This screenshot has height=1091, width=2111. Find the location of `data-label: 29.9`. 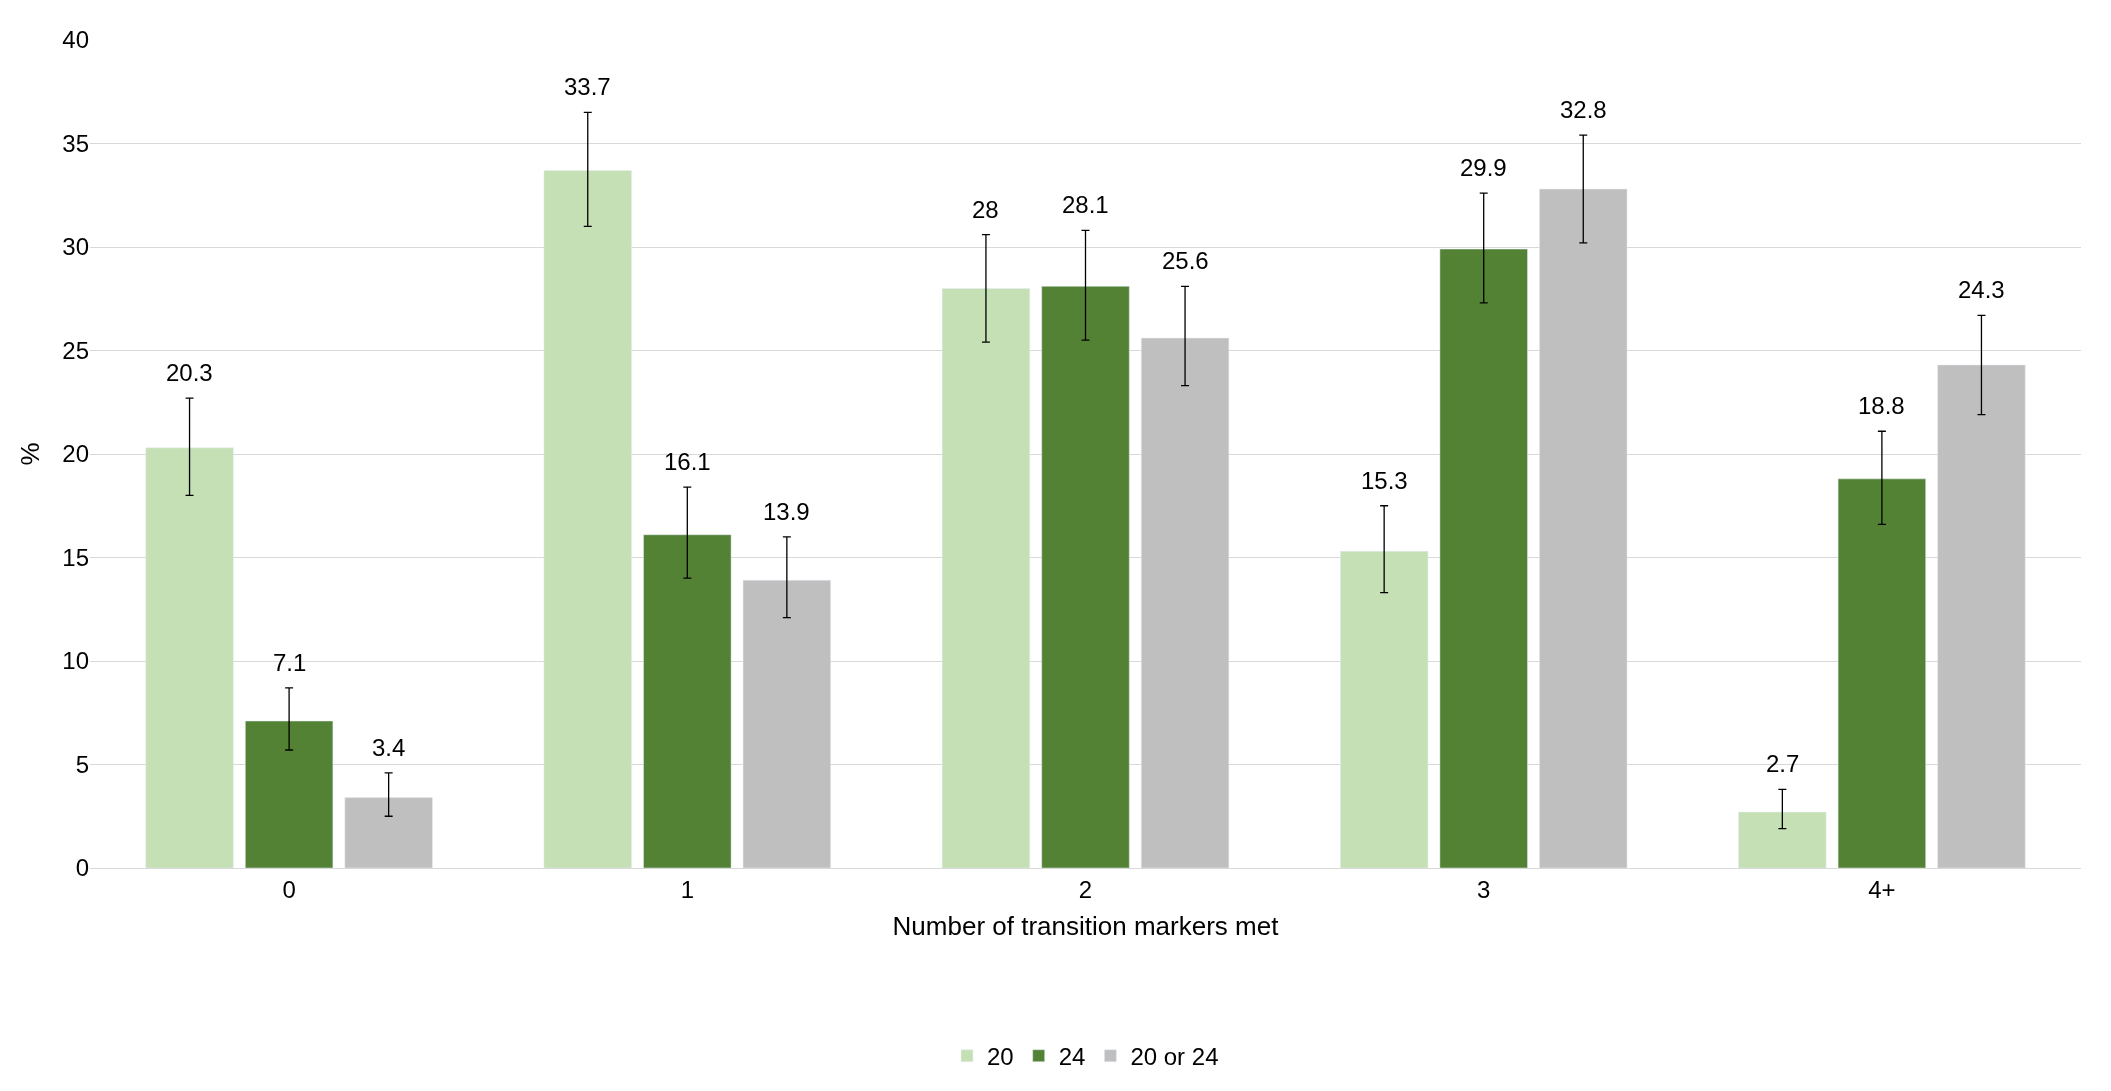

data-label: 29.9 is located at coordinates (1483, 167).